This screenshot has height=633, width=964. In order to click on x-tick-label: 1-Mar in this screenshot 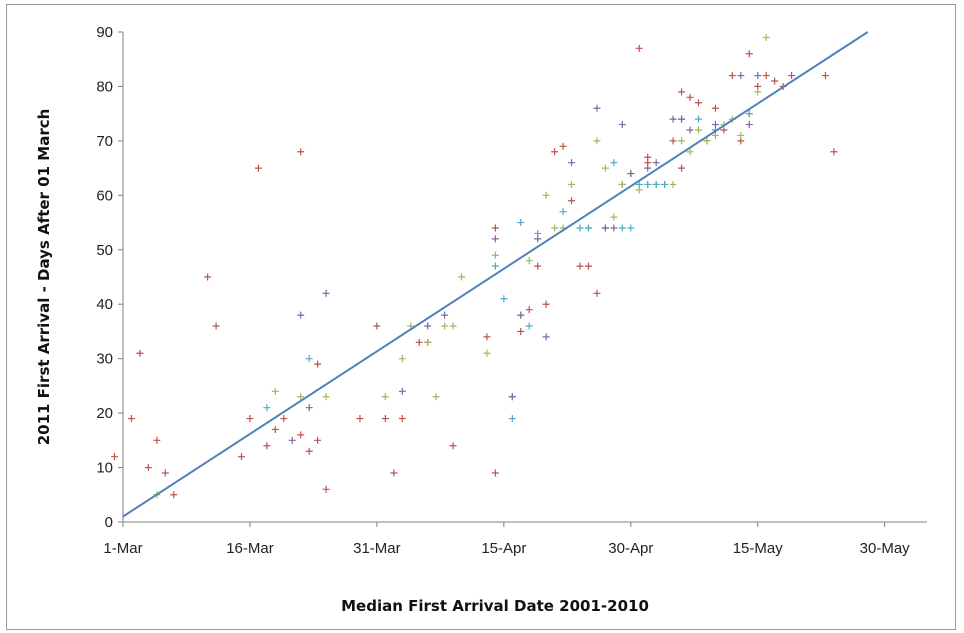, I will do `click(122, 548)`.